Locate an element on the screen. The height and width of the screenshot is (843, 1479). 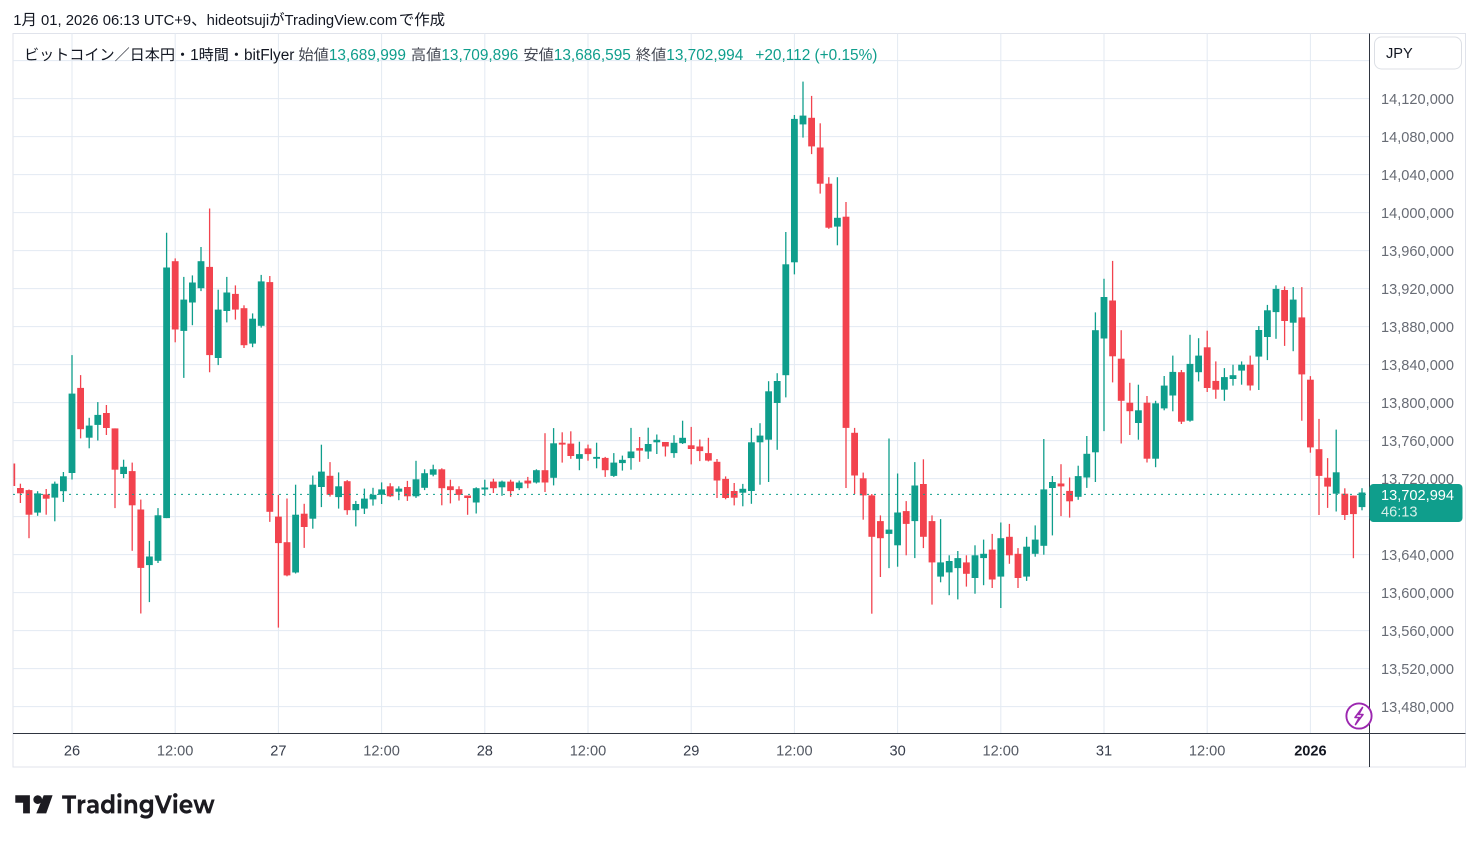
svg-text: 14,120,000 is located at coordinates (1417, 100).